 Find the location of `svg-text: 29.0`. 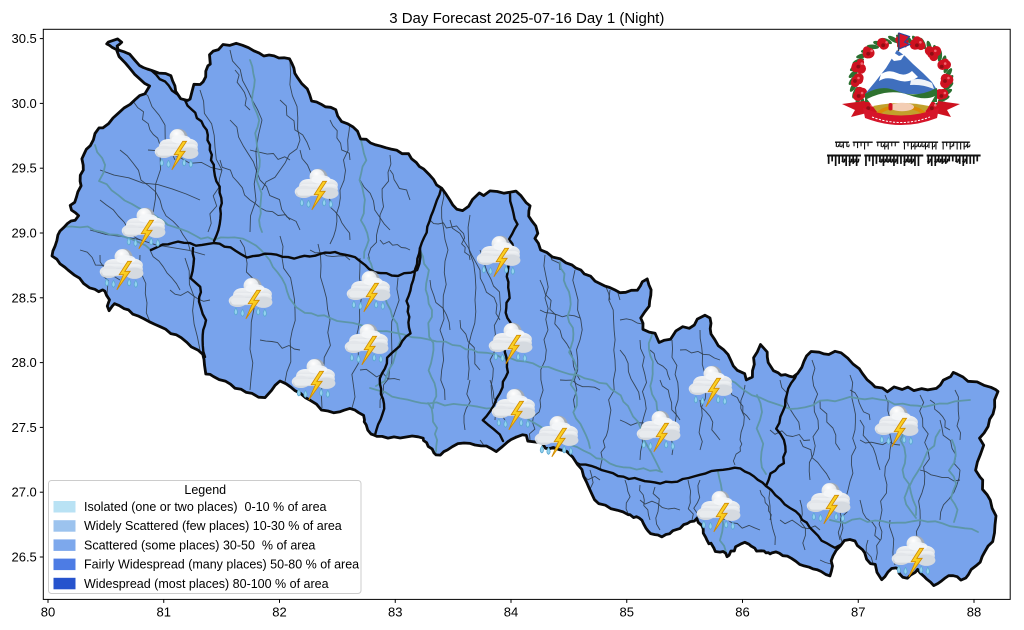

svg-text: 29.0 is located at coordinates (23, 233).